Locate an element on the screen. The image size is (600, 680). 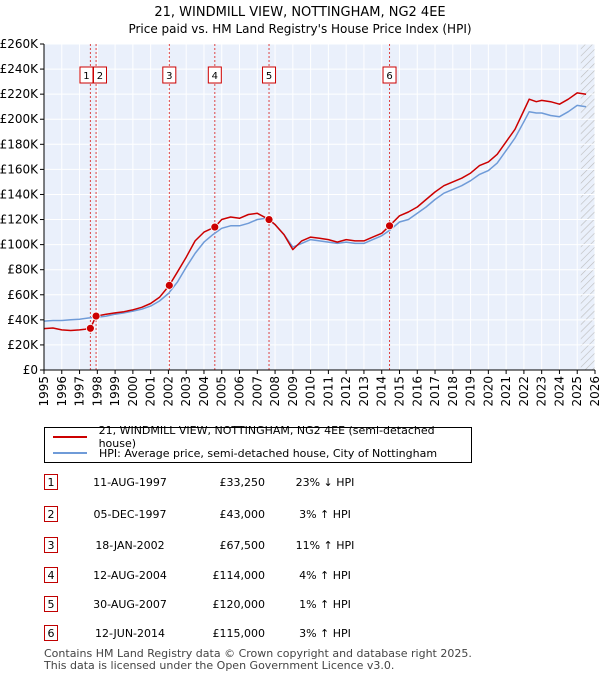
transaction-price: £115,000 is located at coordinates (239, 633).